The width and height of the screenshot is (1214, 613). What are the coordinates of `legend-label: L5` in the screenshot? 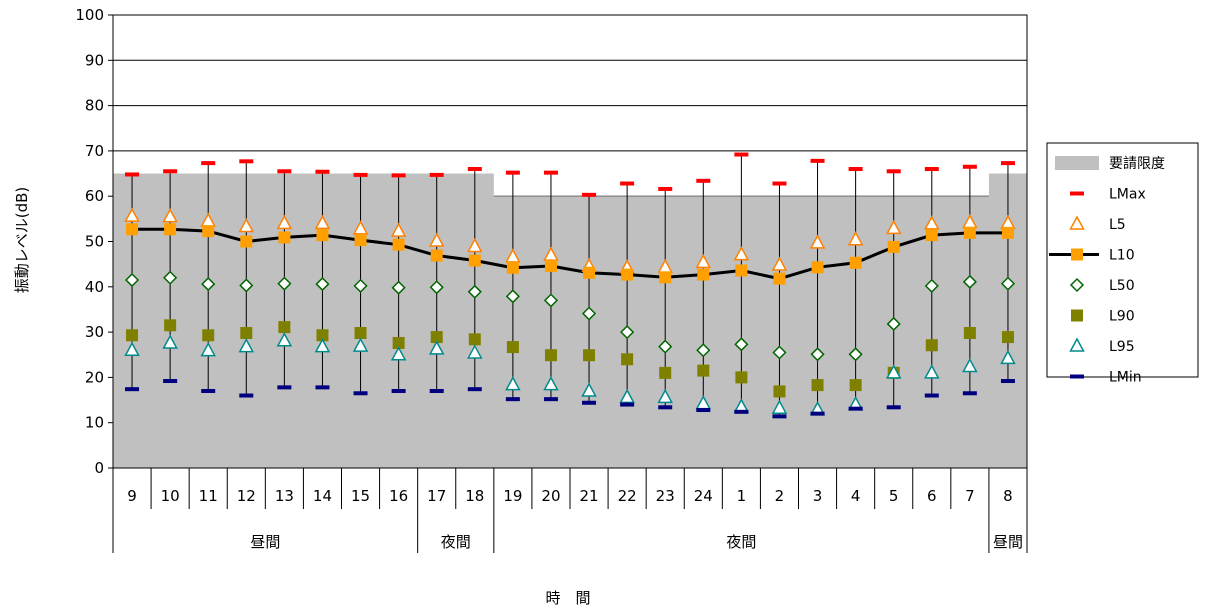 It's located at (1117, 225).